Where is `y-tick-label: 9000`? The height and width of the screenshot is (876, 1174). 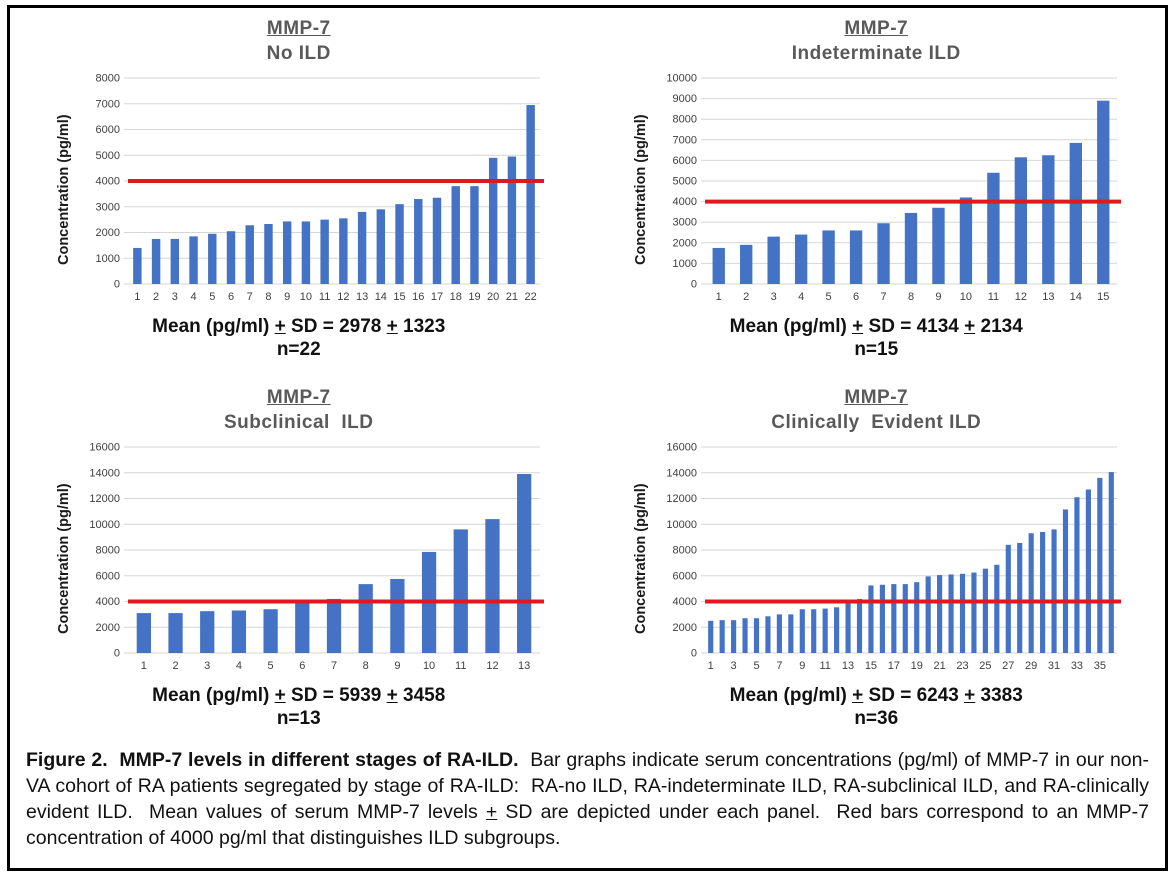
y-tick-label: 9000 is located at coordinates (685, 99).